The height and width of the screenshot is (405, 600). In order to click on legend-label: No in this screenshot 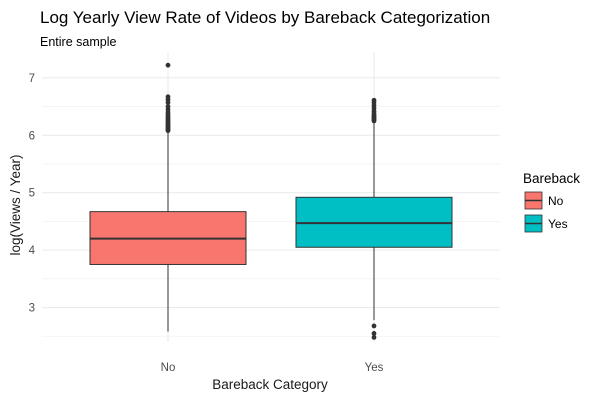, I will do `click(556, 201)`.